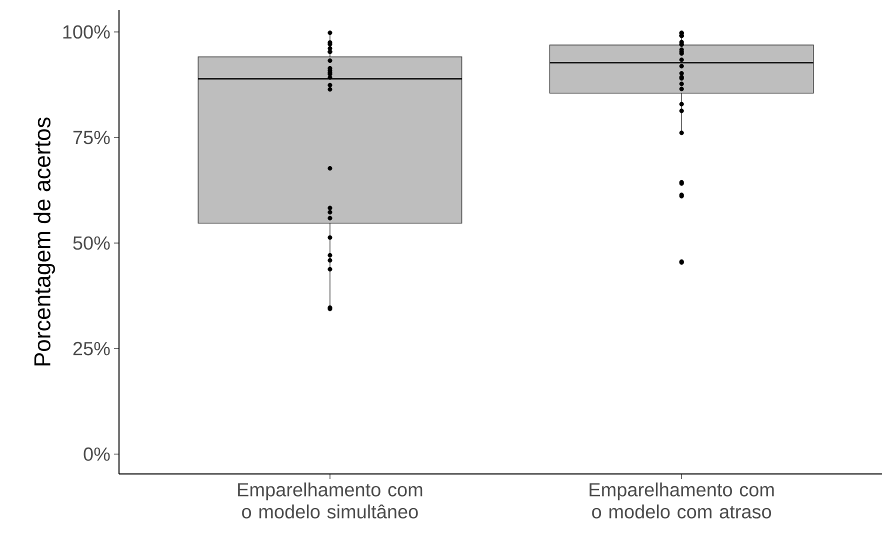 The height and width of the screenshot is (534, 882). Describe the element at coordinates (45, 242) in the screenshot. I see `y-axis-title: Porcentagem de acertos` at that location.